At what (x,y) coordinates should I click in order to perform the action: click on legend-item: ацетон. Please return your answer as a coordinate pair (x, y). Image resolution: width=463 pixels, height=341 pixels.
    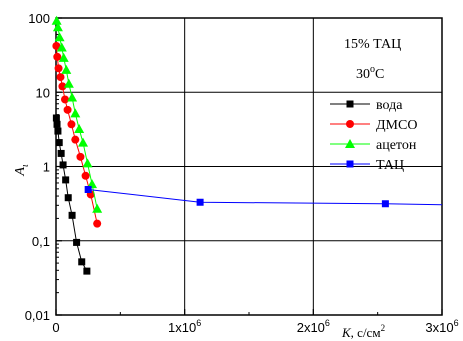
    Looking at the image, I should click on (373, 145).